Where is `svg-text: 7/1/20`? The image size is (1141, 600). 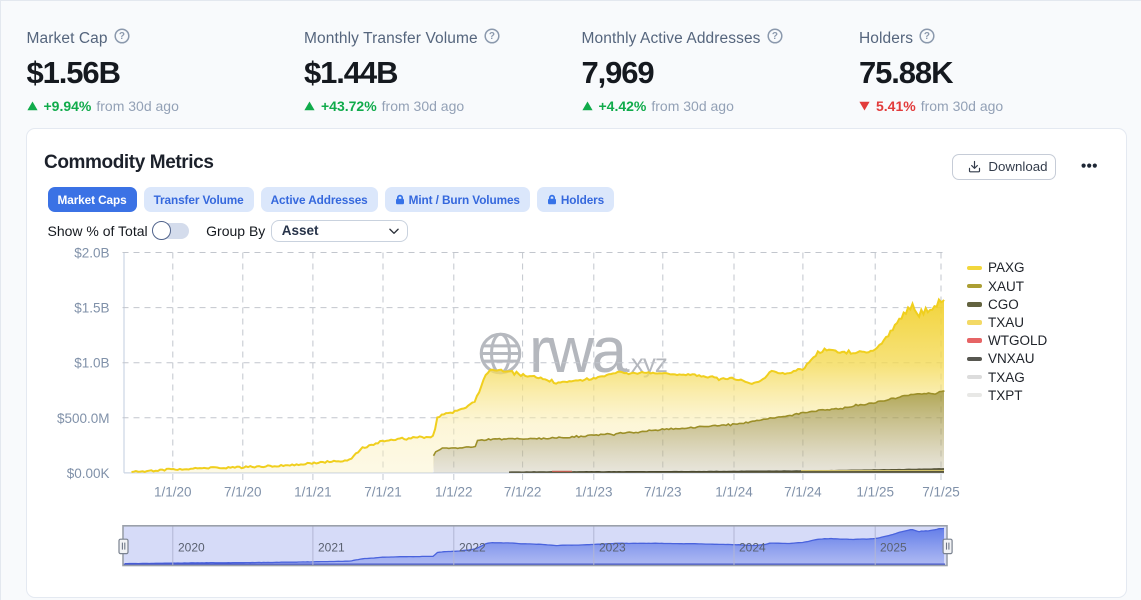 svg-text: 7/1/20 is located at coordinates (243, 492).